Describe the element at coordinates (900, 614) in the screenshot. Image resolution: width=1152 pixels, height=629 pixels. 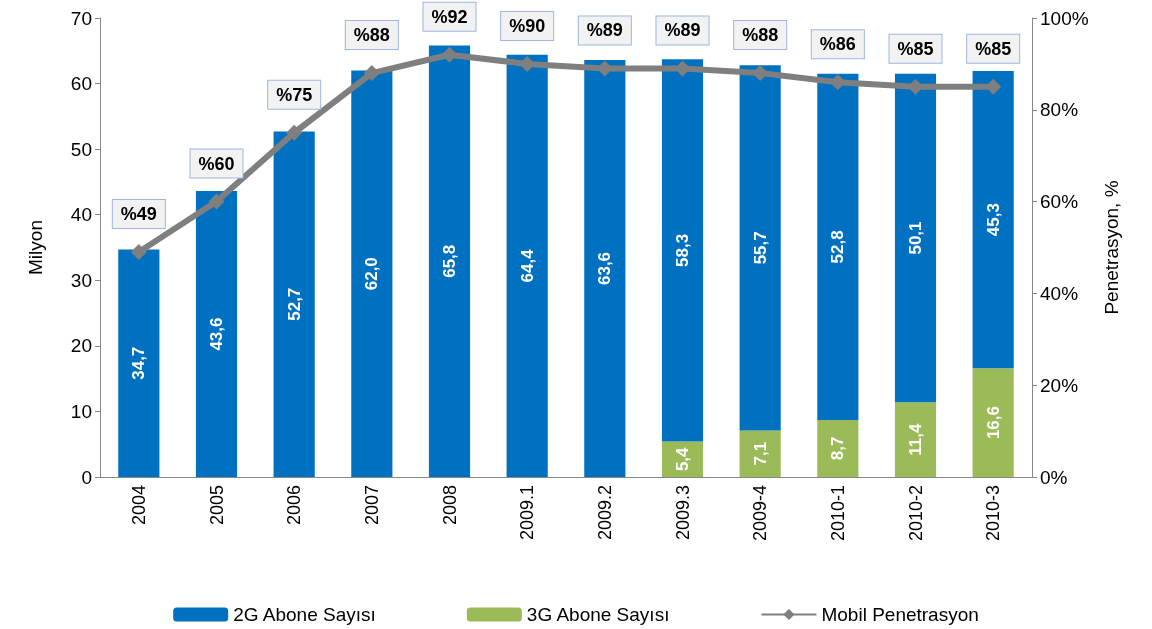
I see `legend-label: Mobil Penetrasyon` at that location.